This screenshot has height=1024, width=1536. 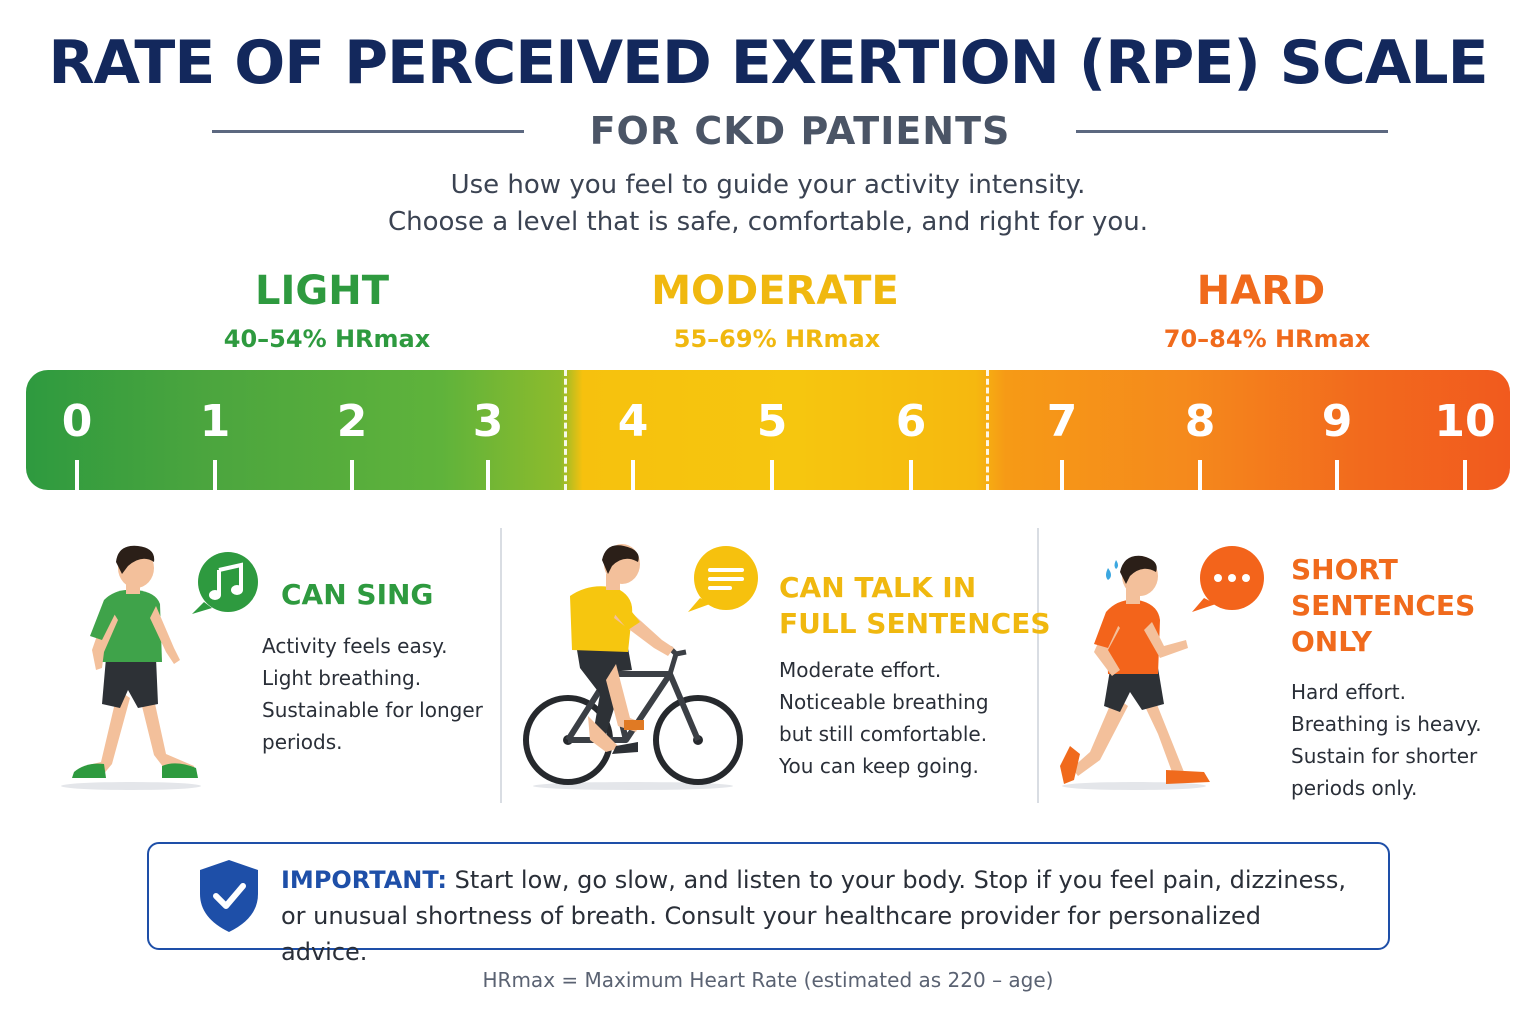 I want to click on subtitle-rule-left, so click(x=368, y=131).